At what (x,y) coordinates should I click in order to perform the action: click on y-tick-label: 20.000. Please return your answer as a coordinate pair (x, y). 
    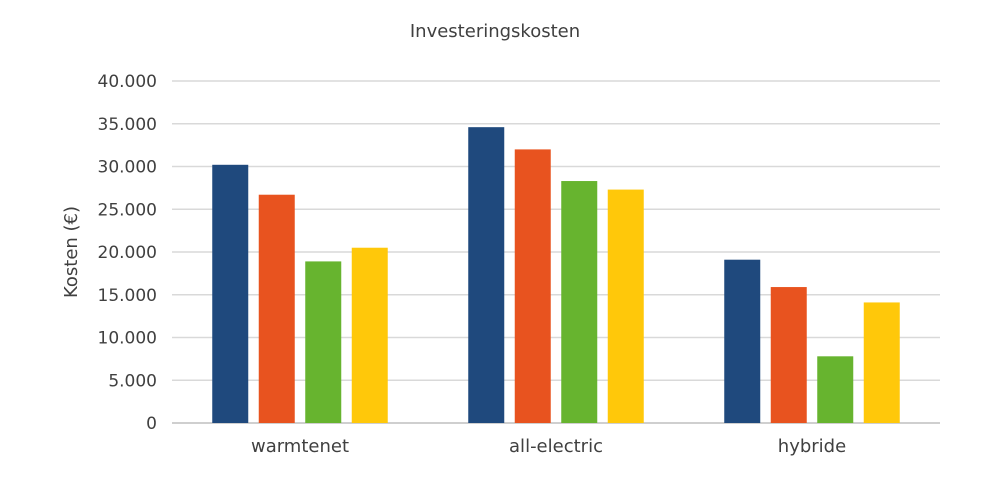
    Looking at the image, I should click on (127, 253).